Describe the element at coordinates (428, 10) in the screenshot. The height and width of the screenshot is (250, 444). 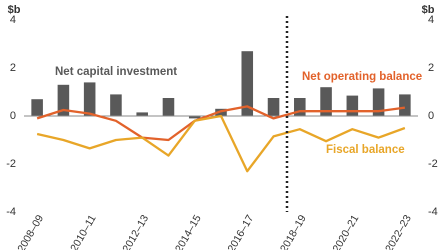
I see `y2-axis-label: $b` at that location.